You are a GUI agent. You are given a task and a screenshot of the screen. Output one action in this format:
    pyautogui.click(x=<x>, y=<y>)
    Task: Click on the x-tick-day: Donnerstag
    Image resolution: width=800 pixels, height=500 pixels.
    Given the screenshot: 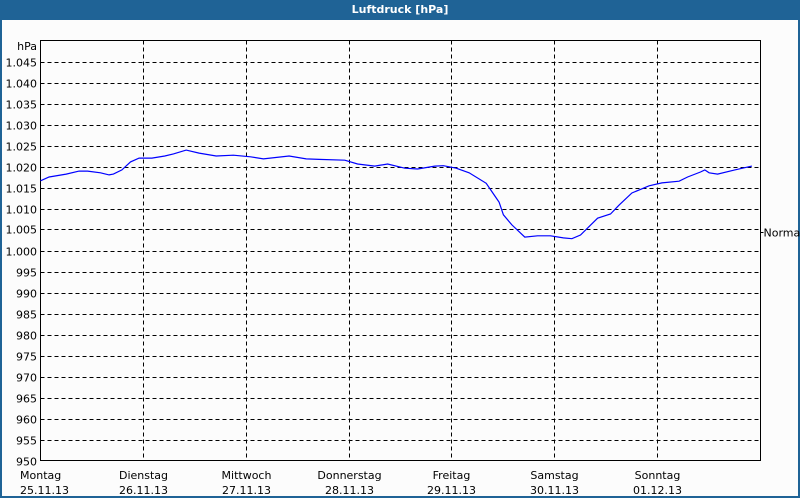 What is the action you would take?
    pyautogui.click(x=349, y=475)
    